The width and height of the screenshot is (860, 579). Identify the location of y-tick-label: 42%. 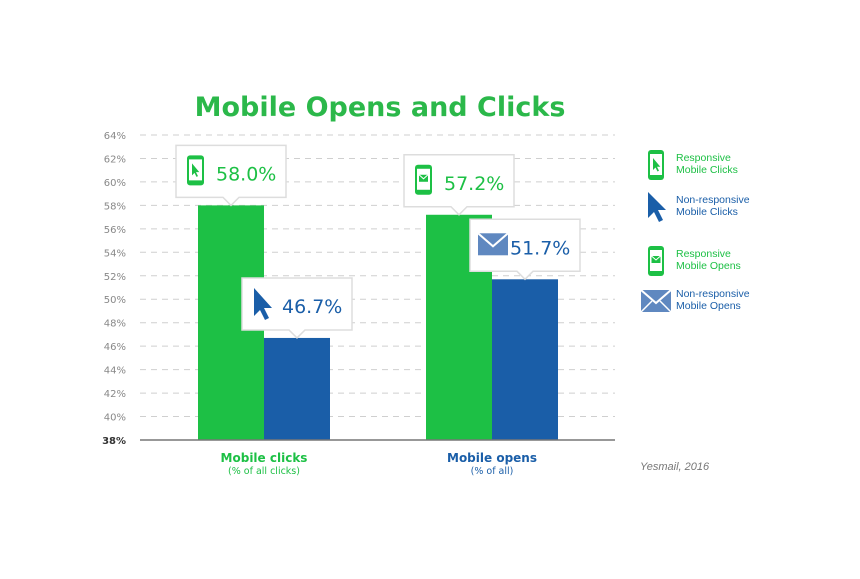
(115, 394).